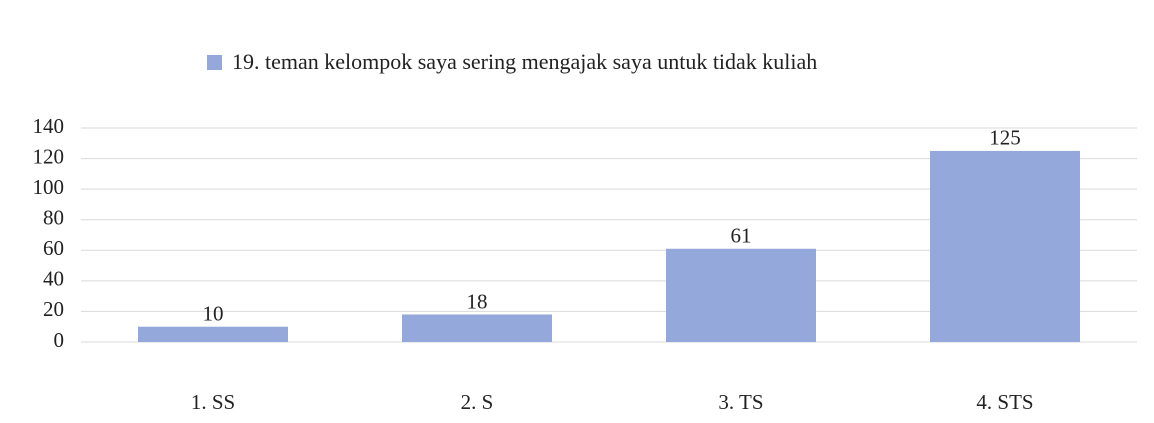  I want to click on x-tick-label: 2. S, so click(477, 402).